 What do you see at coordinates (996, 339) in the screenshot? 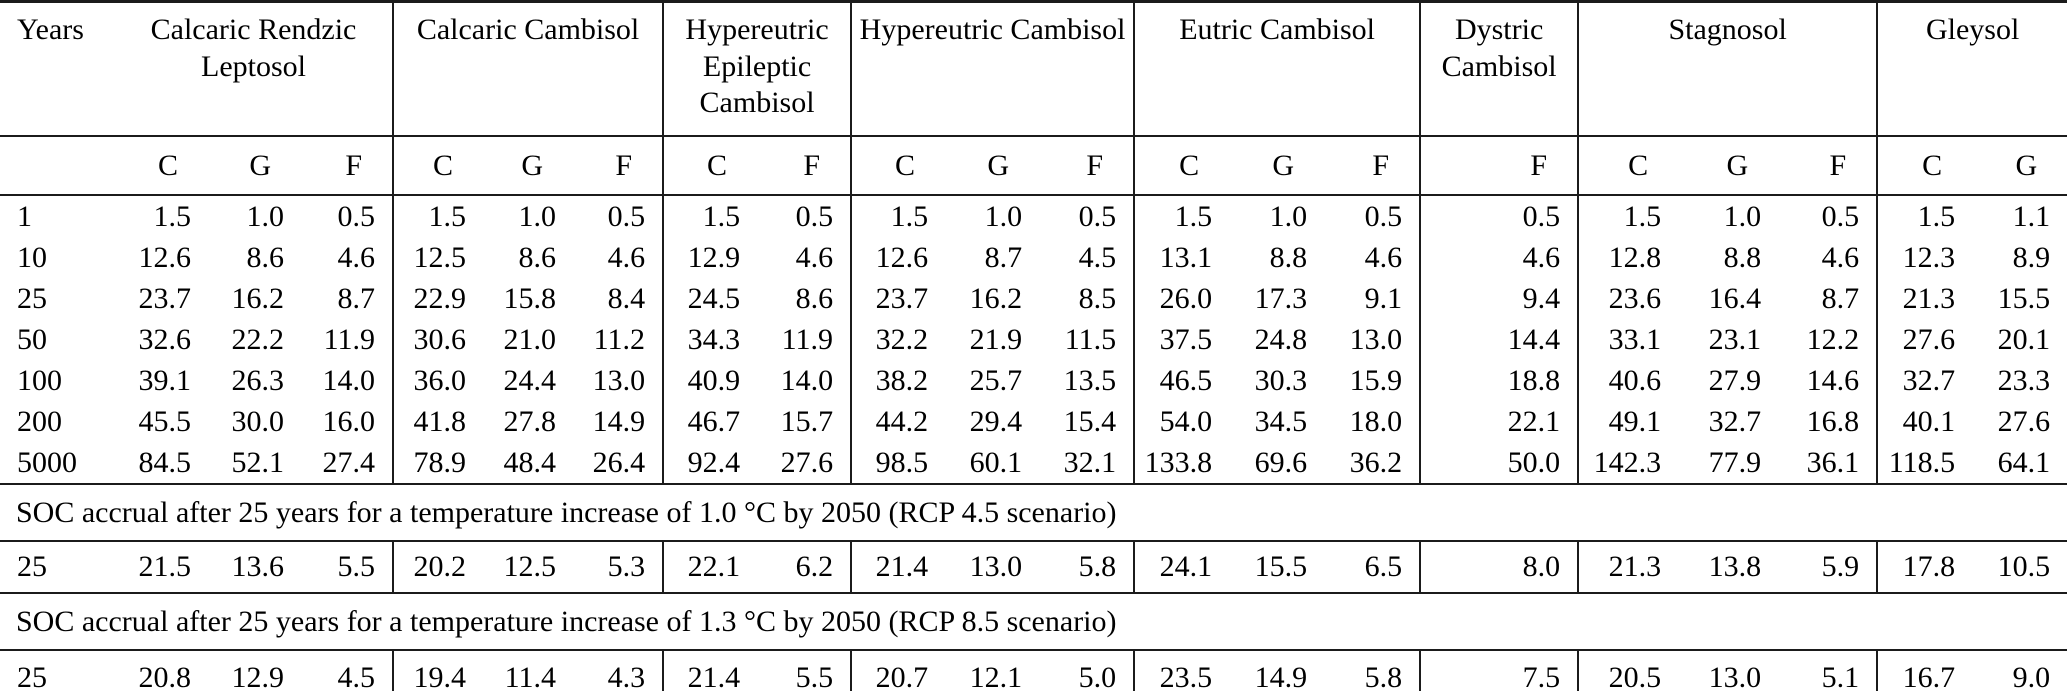
I see `value-cell: 21.9` at bounding box center [996, 339].